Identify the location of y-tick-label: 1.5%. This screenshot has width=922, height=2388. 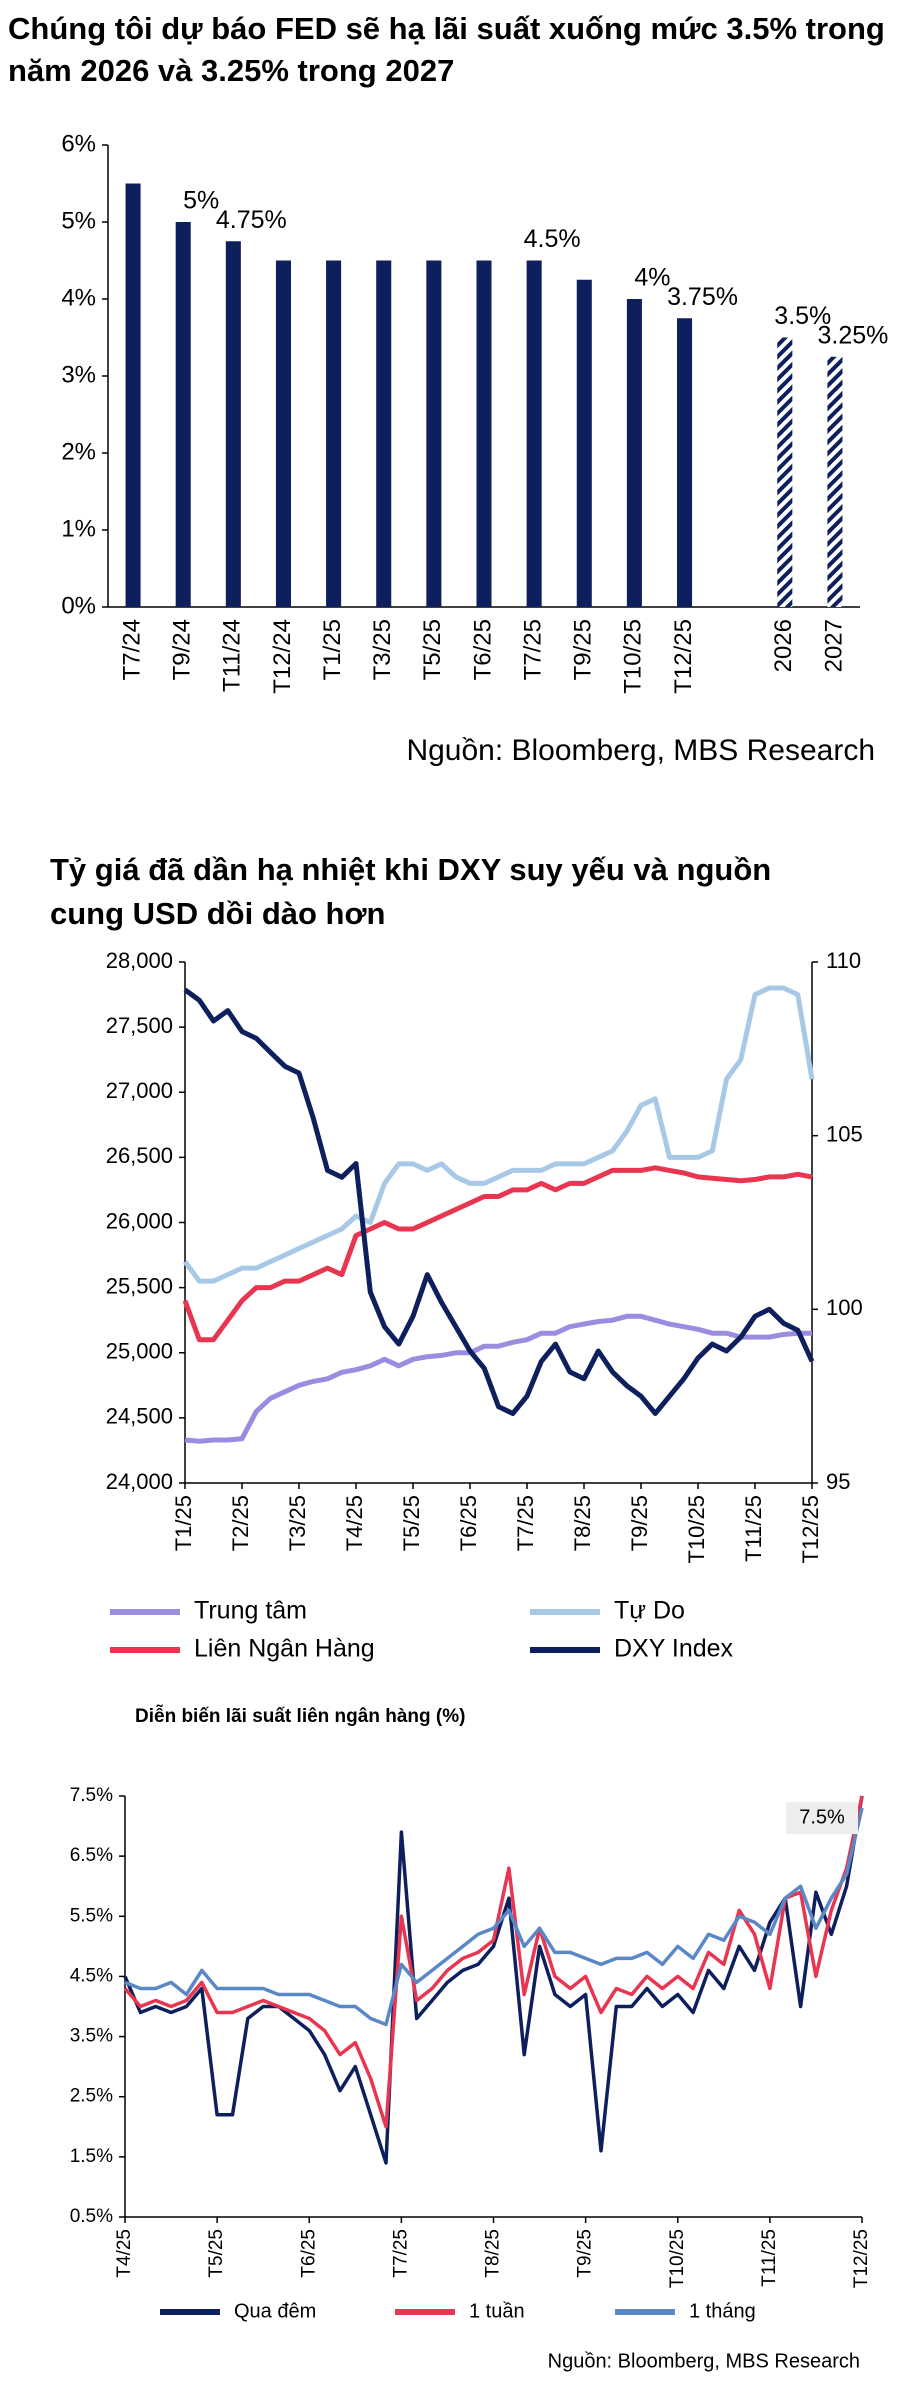
(91, 2156).